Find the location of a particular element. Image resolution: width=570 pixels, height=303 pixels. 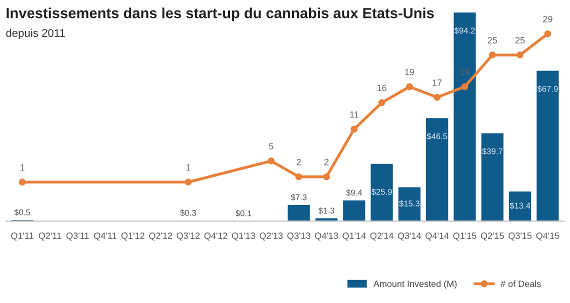

data-label: $0.3 is located at coordinates (188, 212).